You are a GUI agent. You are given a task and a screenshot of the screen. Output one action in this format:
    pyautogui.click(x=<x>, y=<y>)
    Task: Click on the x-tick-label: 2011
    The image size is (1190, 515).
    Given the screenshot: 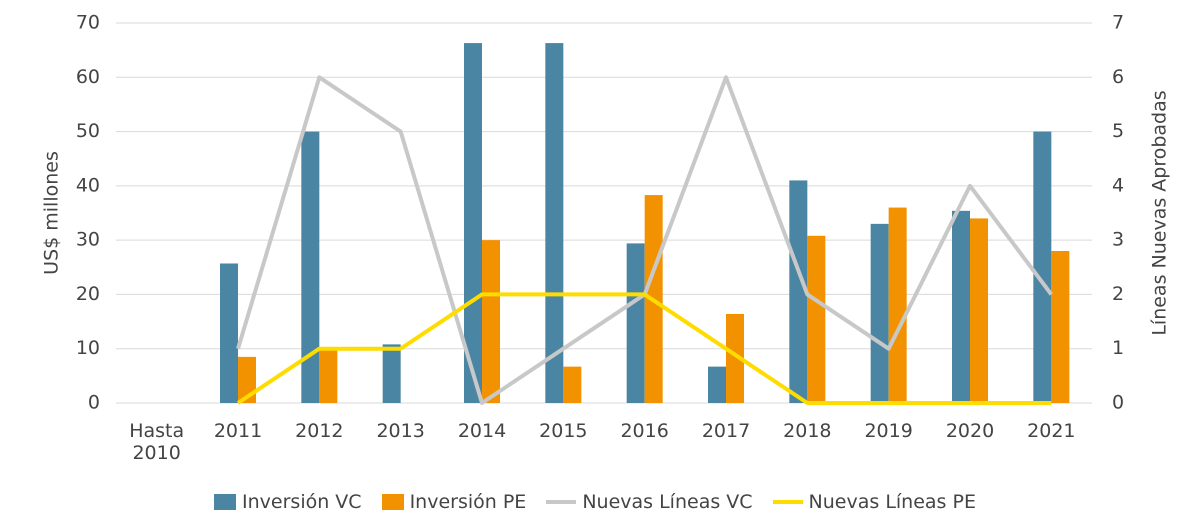 What is the action you would take?
    pyautogui.click(x=238, y=431)
    